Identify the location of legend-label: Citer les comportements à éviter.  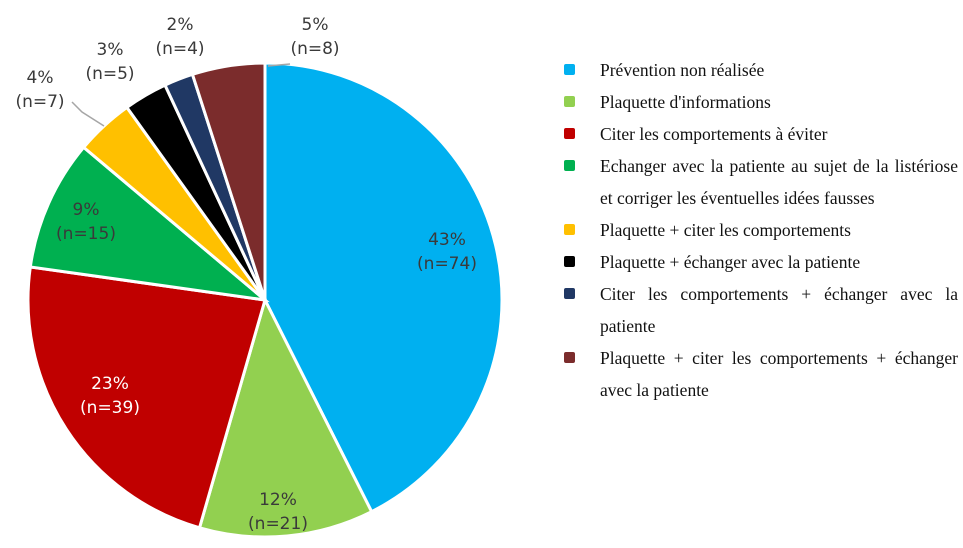
(714, 134).